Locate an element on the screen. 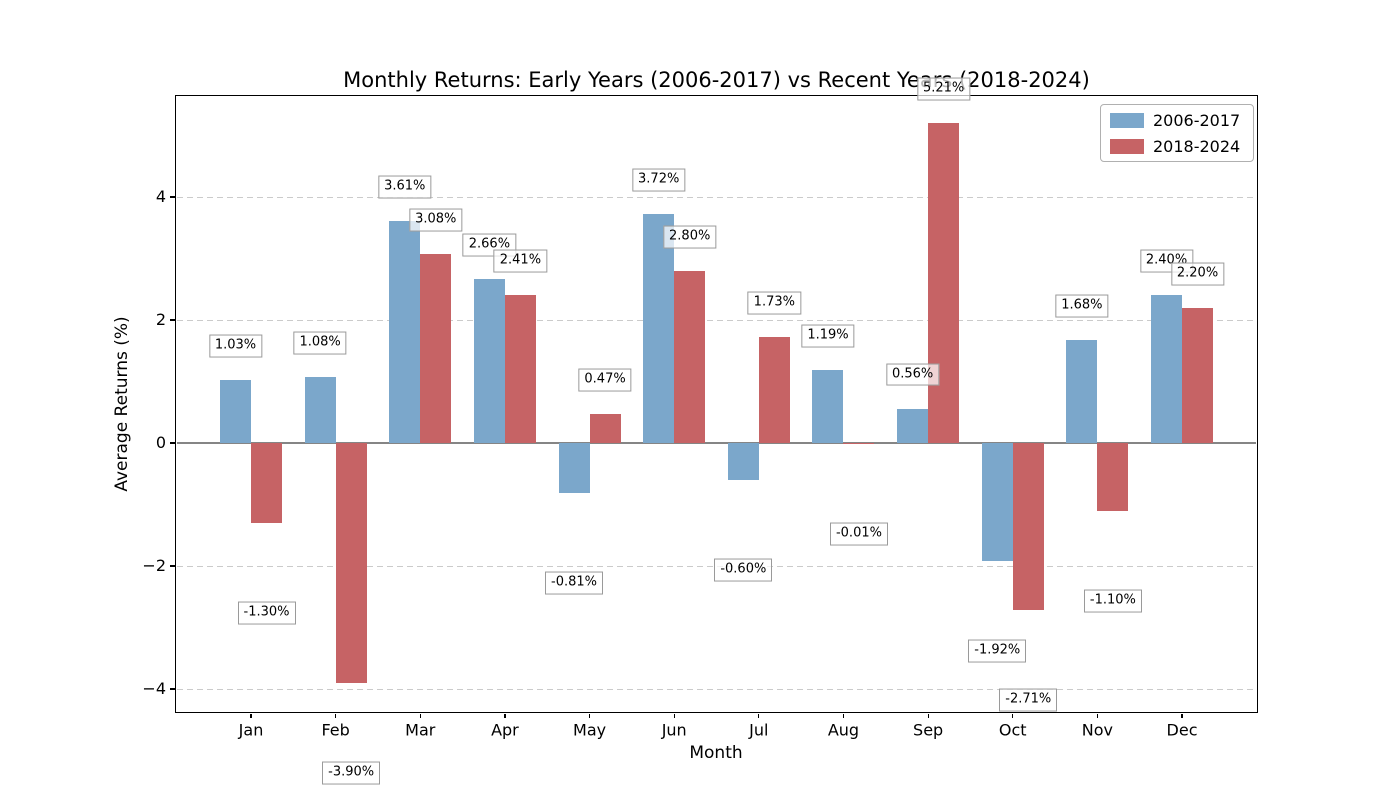 The image size is (1400, 800). x-tickmark-jun is located at coordinates (674, 716).